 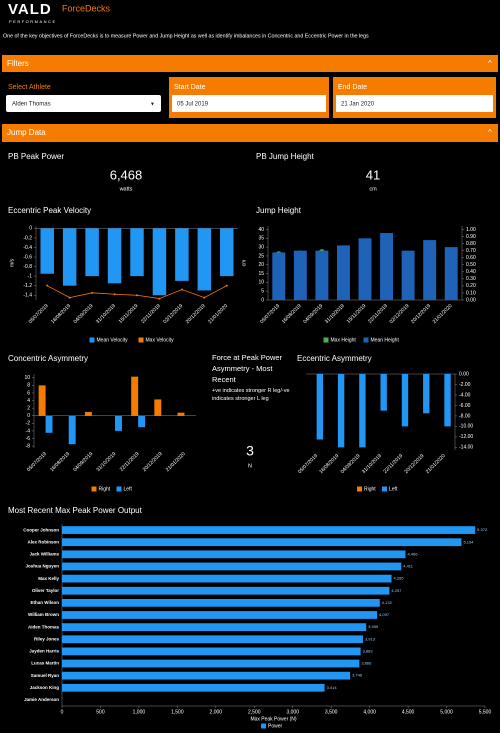 What do you see at coordinates (27, 257) in the screenshot?
I see `y-tick-label: -0.6` at bounding box center [27, 257].